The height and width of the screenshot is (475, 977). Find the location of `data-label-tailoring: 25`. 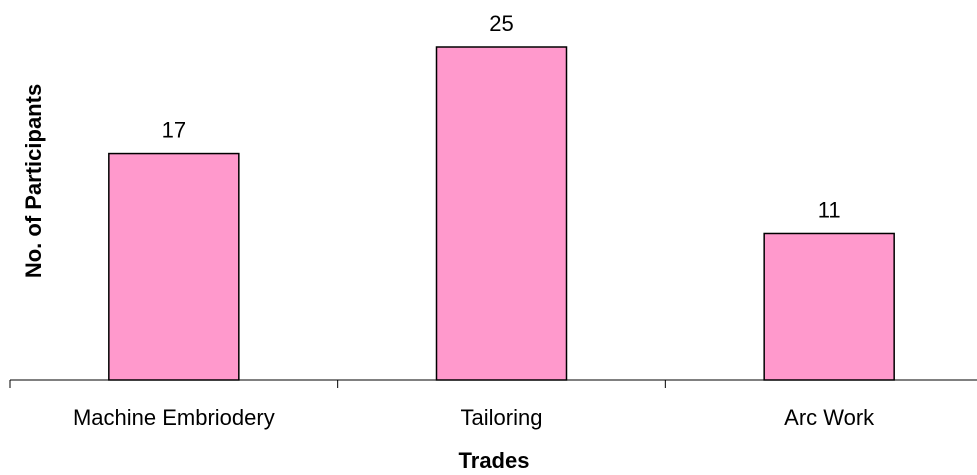

data-label-tailoring: 25 is located at coordinates (501, 23).